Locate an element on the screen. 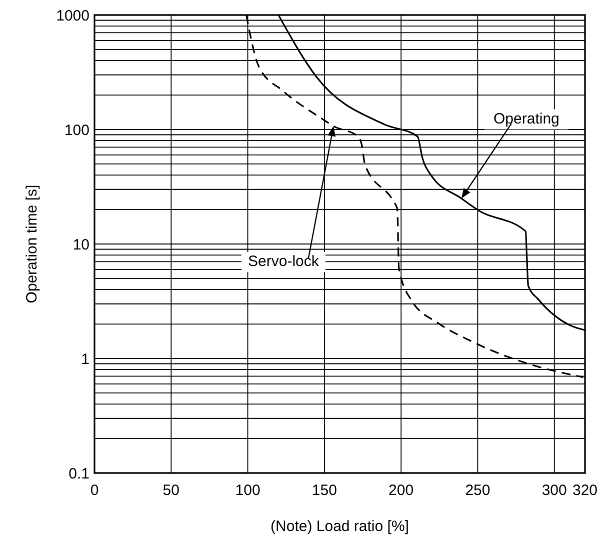 The width and height of the screenshot is (615, 547). y-axis-title: Operation time [s] is located at coordinates (32, 244).